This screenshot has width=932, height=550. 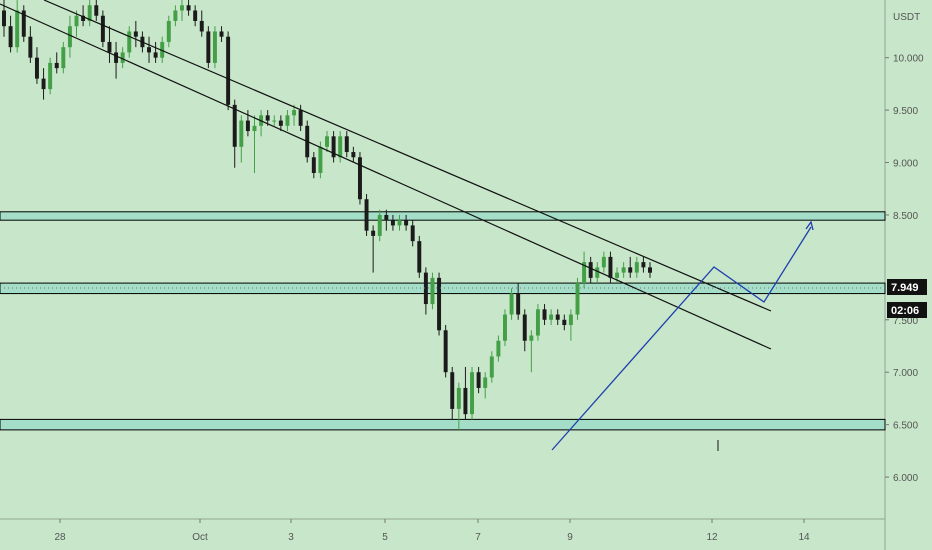 I want to click on countdown-text: 02:06, so click(x=905, y=311).